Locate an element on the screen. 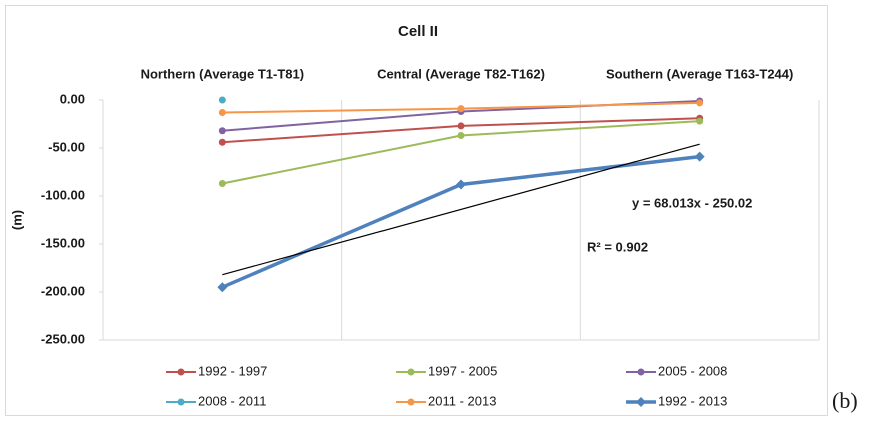  x-tick-label: Central (Average T82-T162) is located at coordinates (461, 73).